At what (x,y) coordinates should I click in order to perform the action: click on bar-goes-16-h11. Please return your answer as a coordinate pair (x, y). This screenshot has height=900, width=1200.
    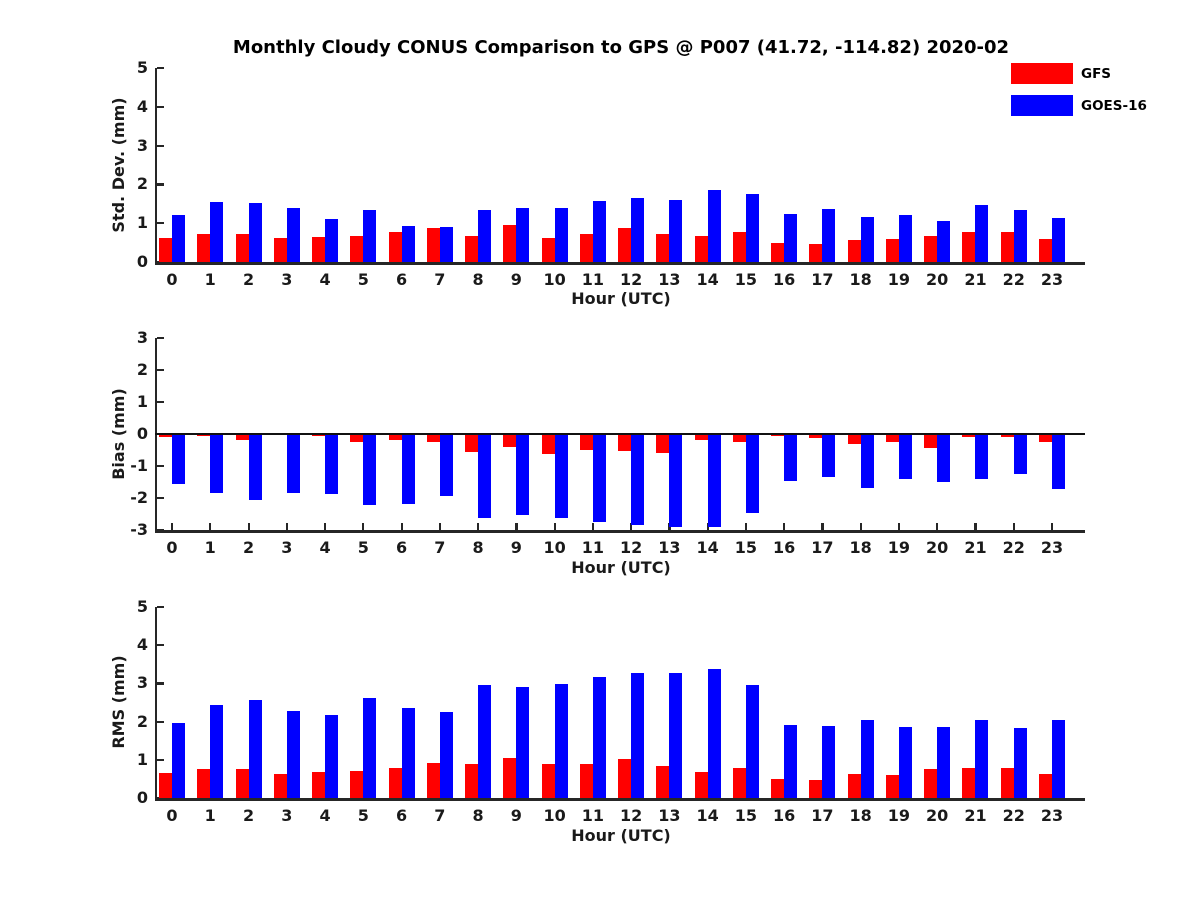
    Looking at the image, I should click on (599, 478).